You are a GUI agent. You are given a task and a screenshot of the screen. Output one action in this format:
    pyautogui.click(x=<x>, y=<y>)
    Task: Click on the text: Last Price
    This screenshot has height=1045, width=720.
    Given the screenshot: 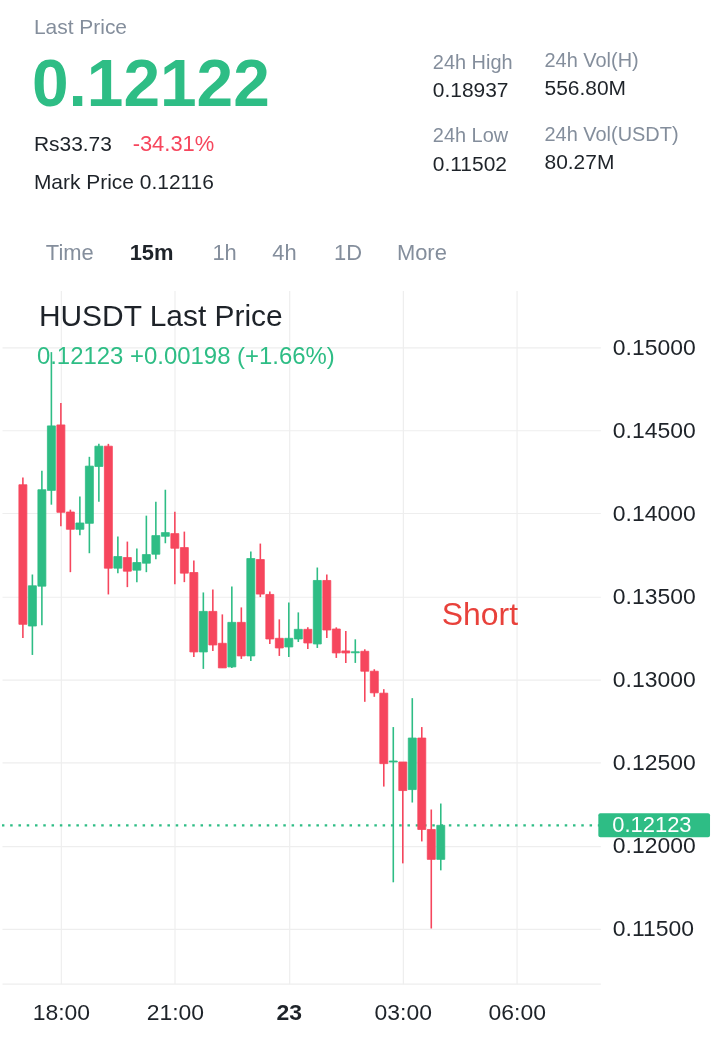 What is the action you would take?
    pyautogui.click(x=80, y=27)
    